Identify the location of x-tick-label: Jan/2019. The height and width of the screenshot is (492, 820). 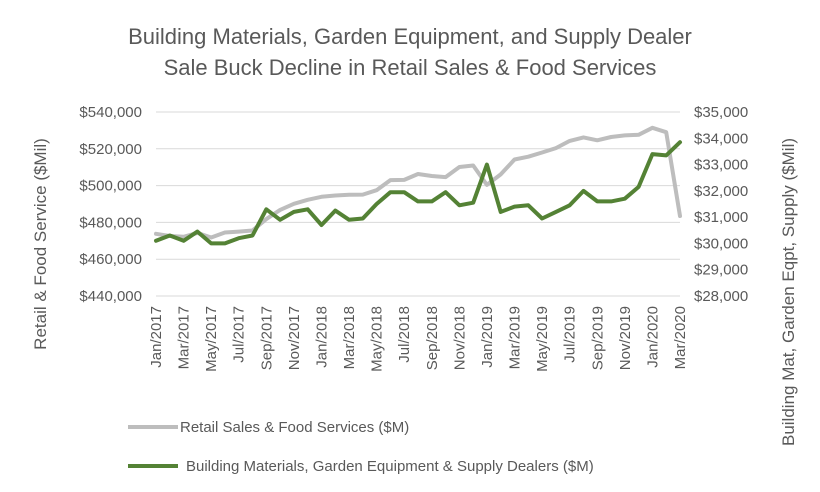
(487, 337).